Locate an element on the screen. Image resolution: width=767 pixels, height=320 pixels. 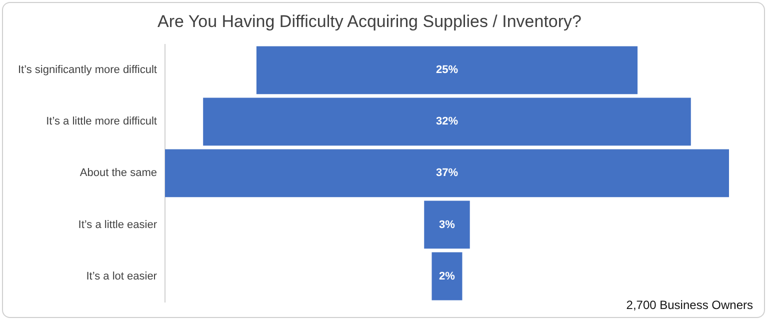
category-label: About the same is located at coordinates (118, 173).